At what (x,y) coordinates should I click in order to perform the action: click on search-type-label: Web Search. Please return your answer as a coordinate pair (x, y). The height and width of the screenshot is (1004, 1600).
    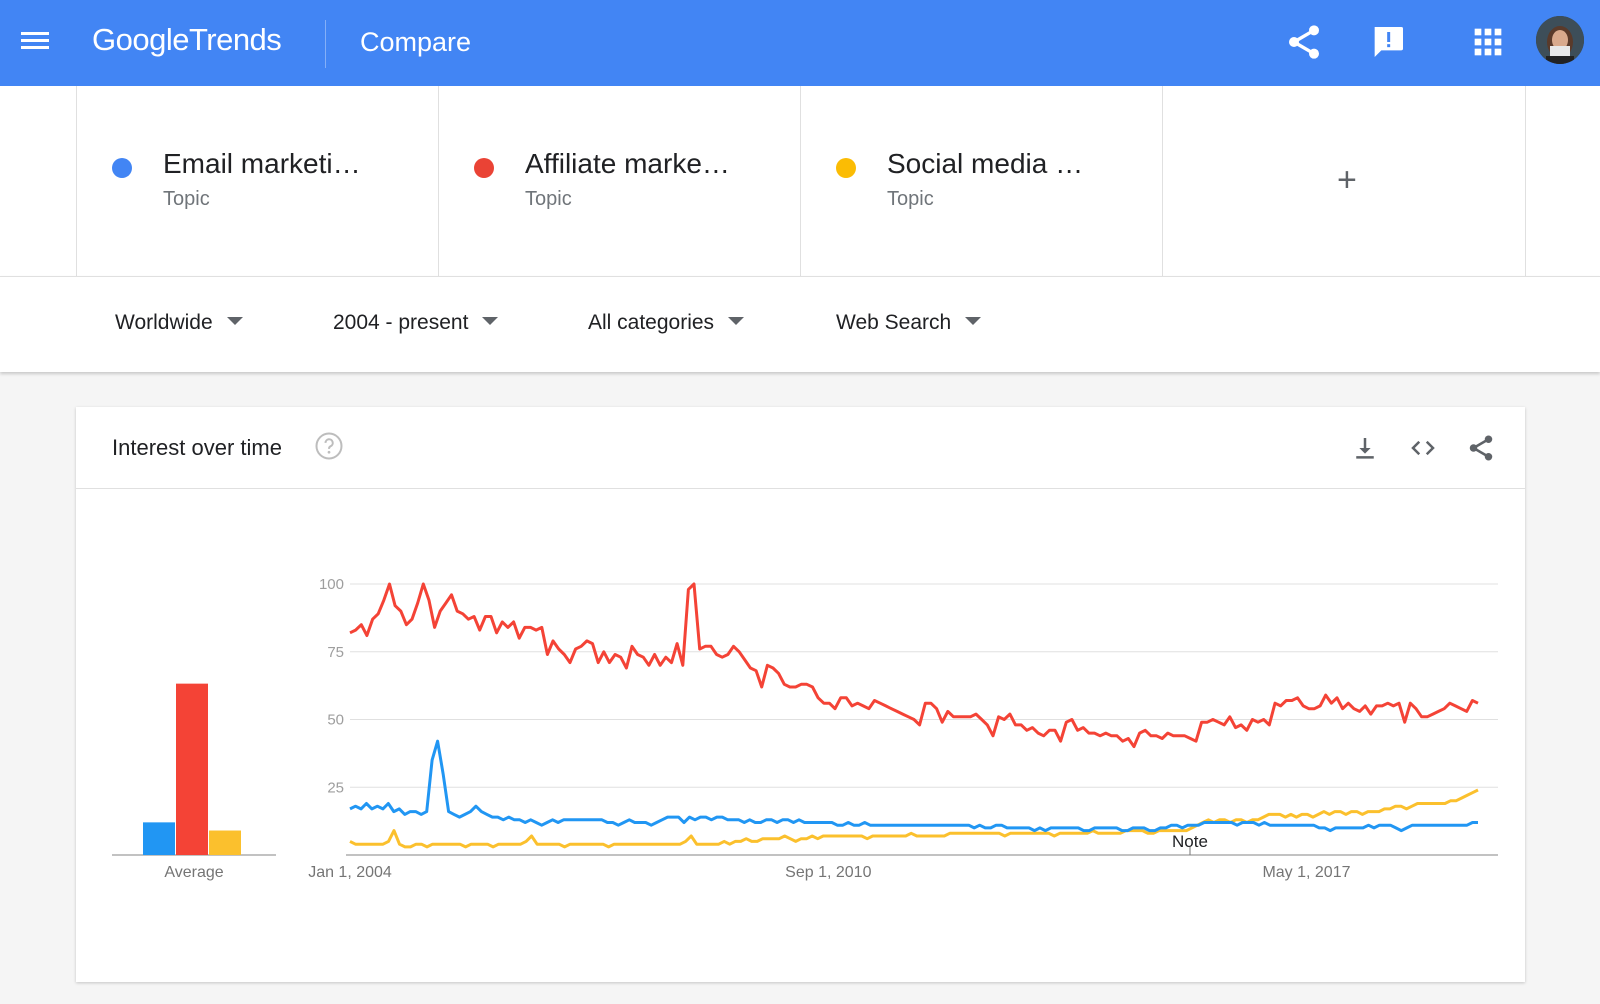
    Looking at the image, I should click on (894, 322).